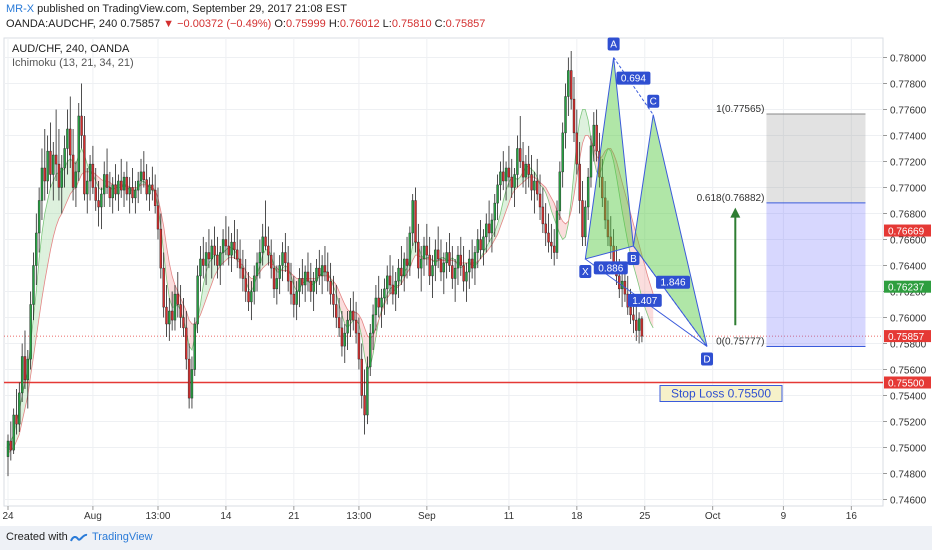 The width and height of the screenshot is (932, 550). Describe the element at coordinates (713, 516) in the screenshot. I see `x-tick-label: Oct` at that location.